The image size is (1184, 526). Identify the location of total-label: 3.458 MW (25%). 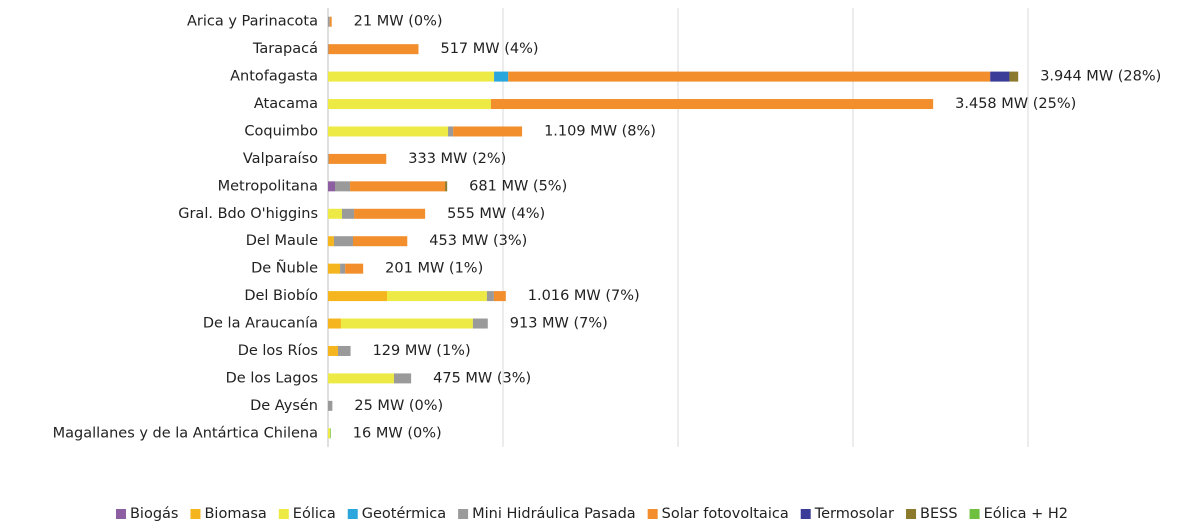
(1015, 104).